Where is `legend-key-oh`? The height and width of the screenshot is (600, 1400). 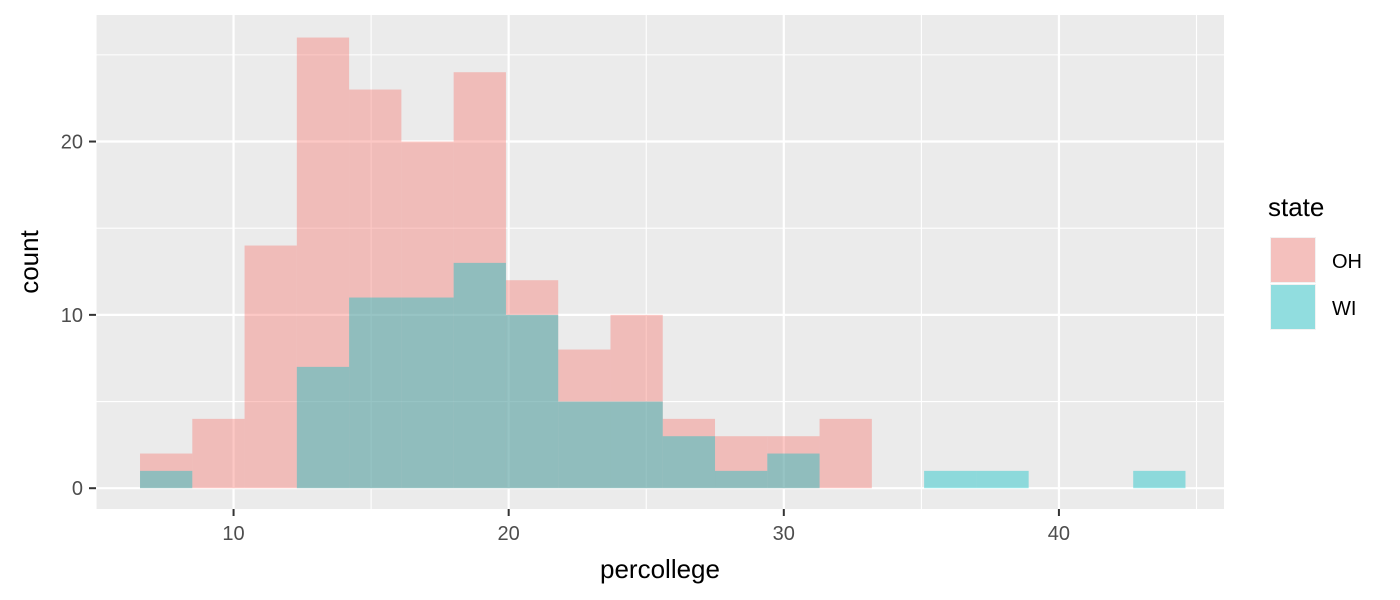 legend-key-oh is located at coordinates (1293, 260).